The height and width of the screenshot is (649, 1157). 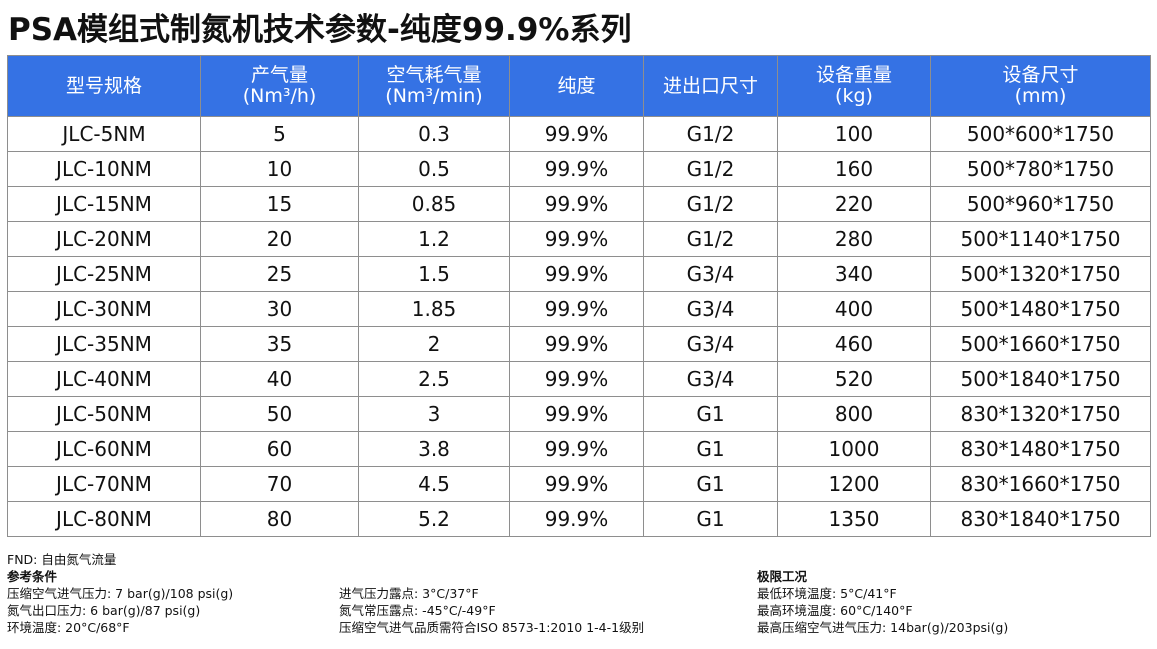 I want to click on header-air-consumption: 空气耗气量 (Nm³/min), so click(x=434, y=86).